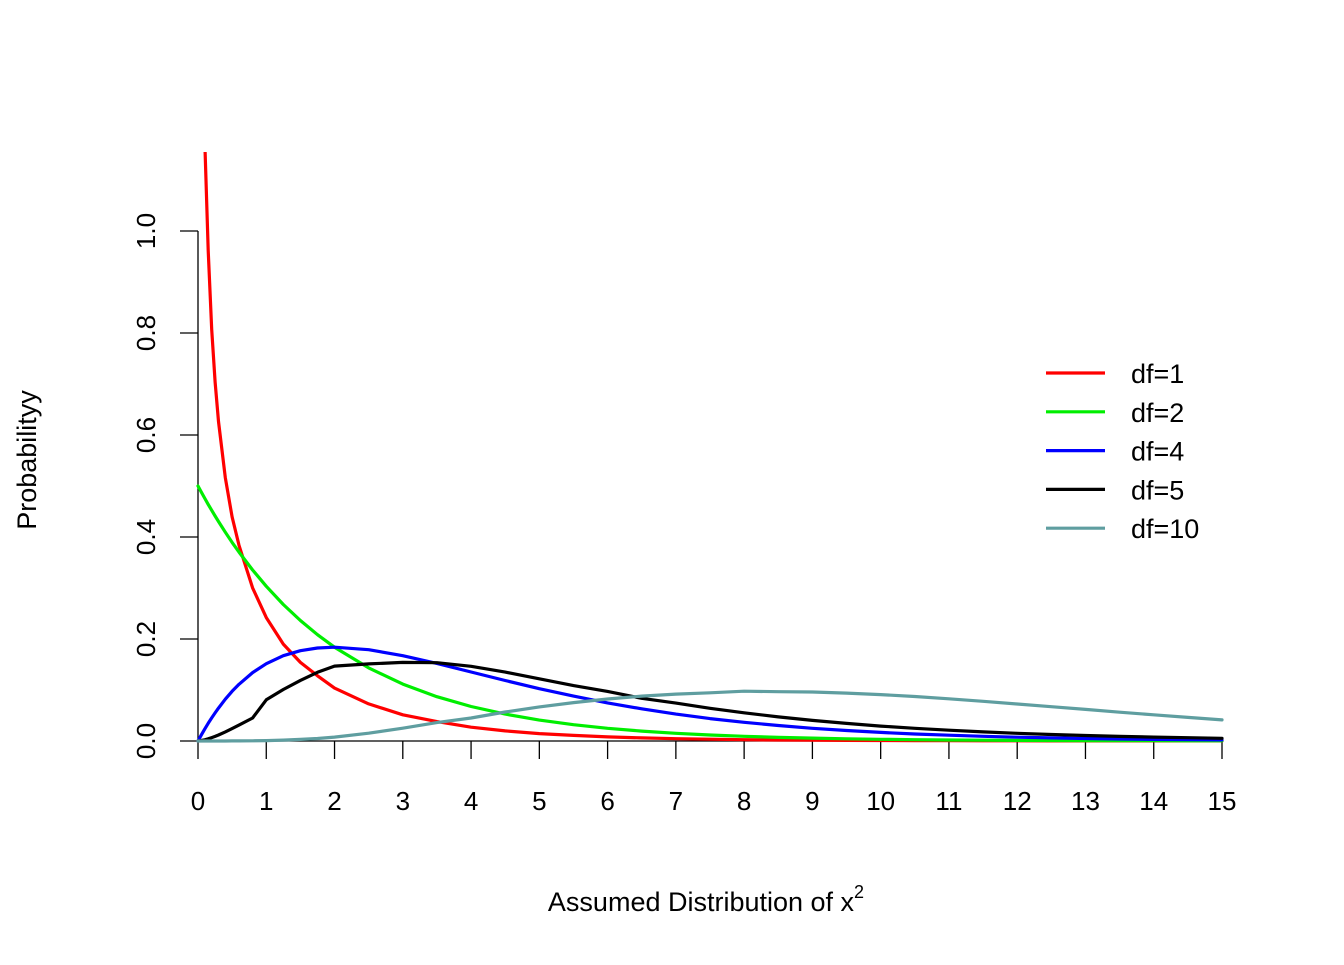 The width and height of the screenshot is (1344, 965). Describe the element at coordinates (146, 537) in the screenshot. I see `y-tick-label: 0.4` at that location.